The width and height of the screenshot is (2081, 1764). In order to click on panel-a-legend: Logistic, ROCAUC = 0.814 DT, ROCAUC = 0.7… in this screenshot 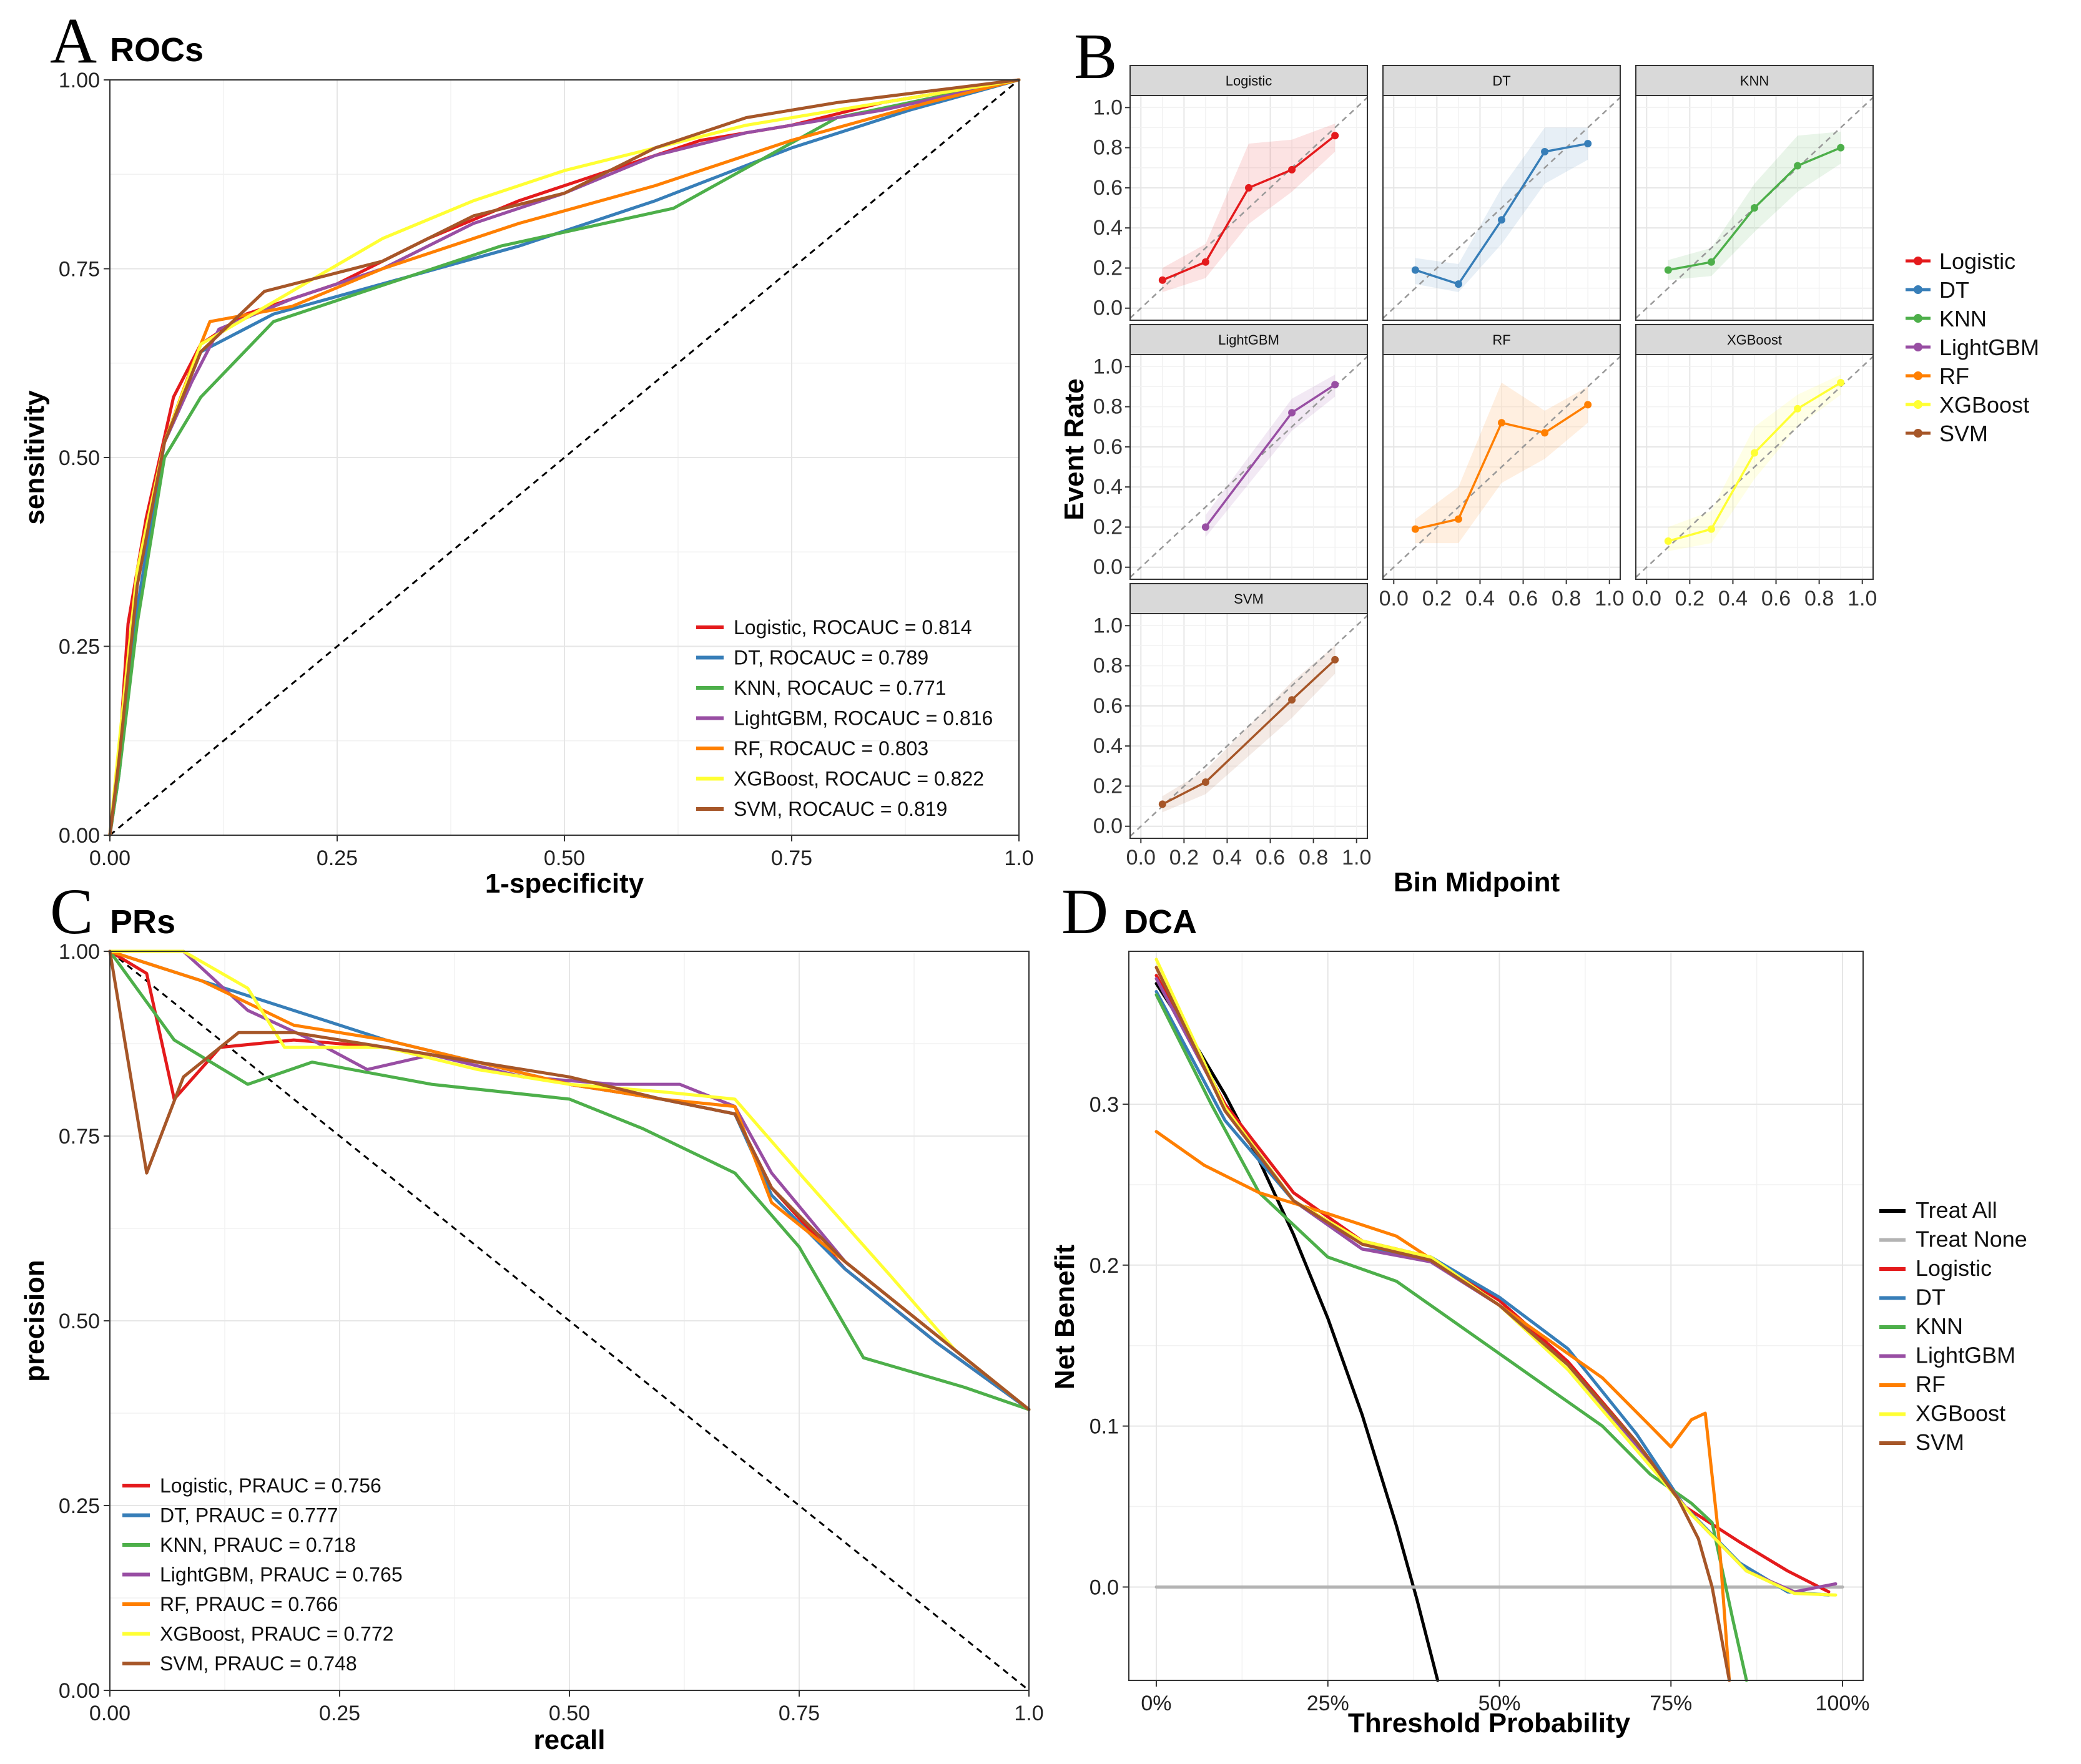, I will do `click(844, 718)`.